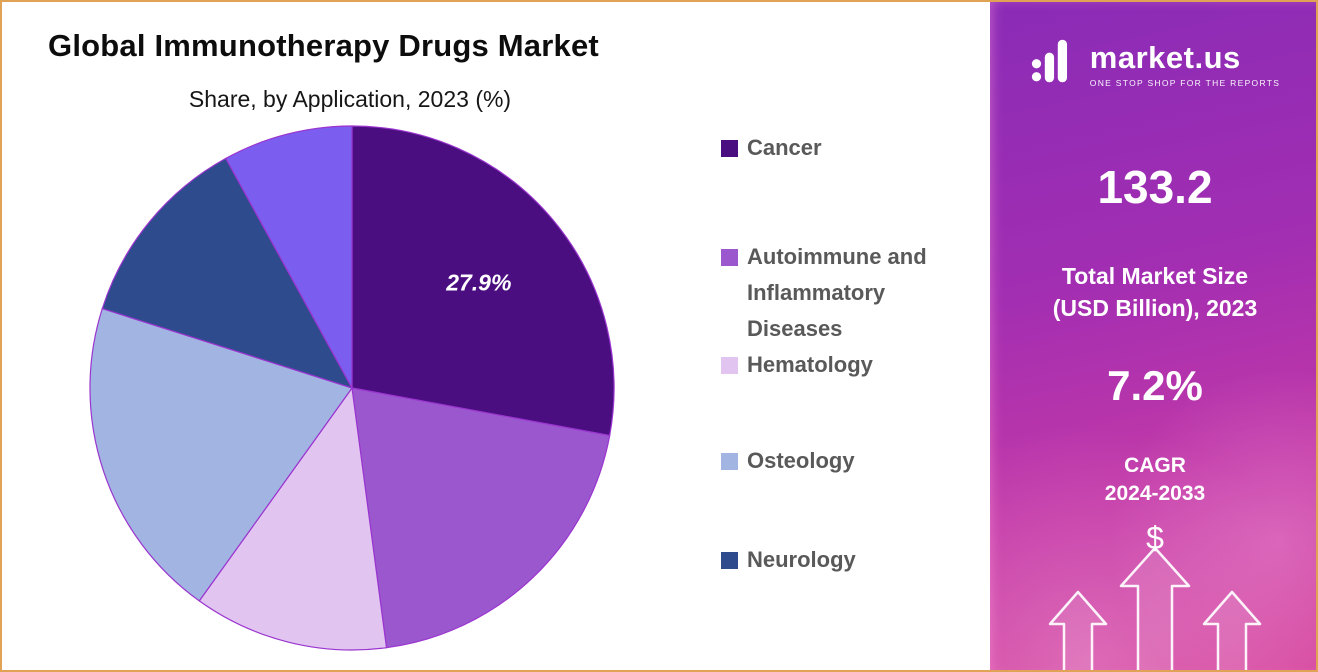 Image resolution: width=1318 pixels, height=672 pixels. I want to click on market-size-label-line2: (USD Billion), 2023, so click(1155, 308).